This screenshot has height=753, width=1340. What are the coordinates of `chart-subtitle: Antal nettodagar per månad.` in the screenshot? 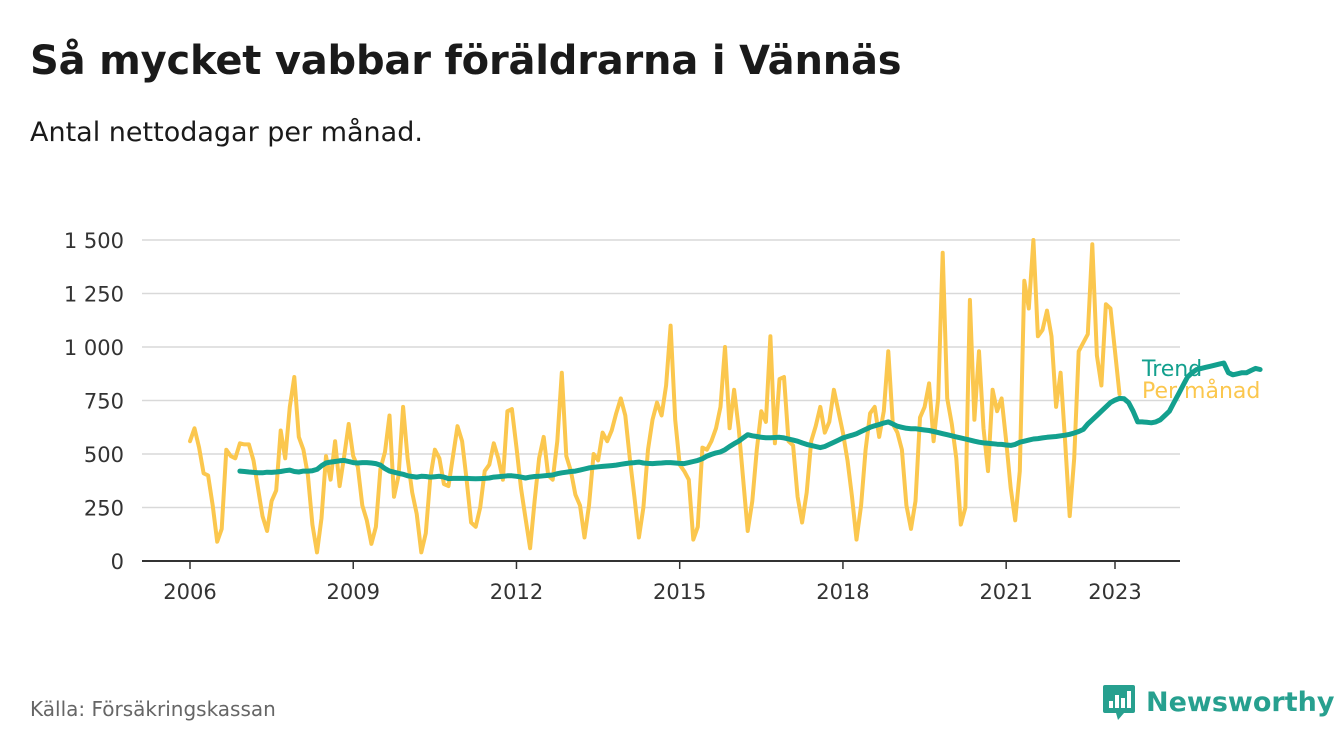 It's located at (226, 132).